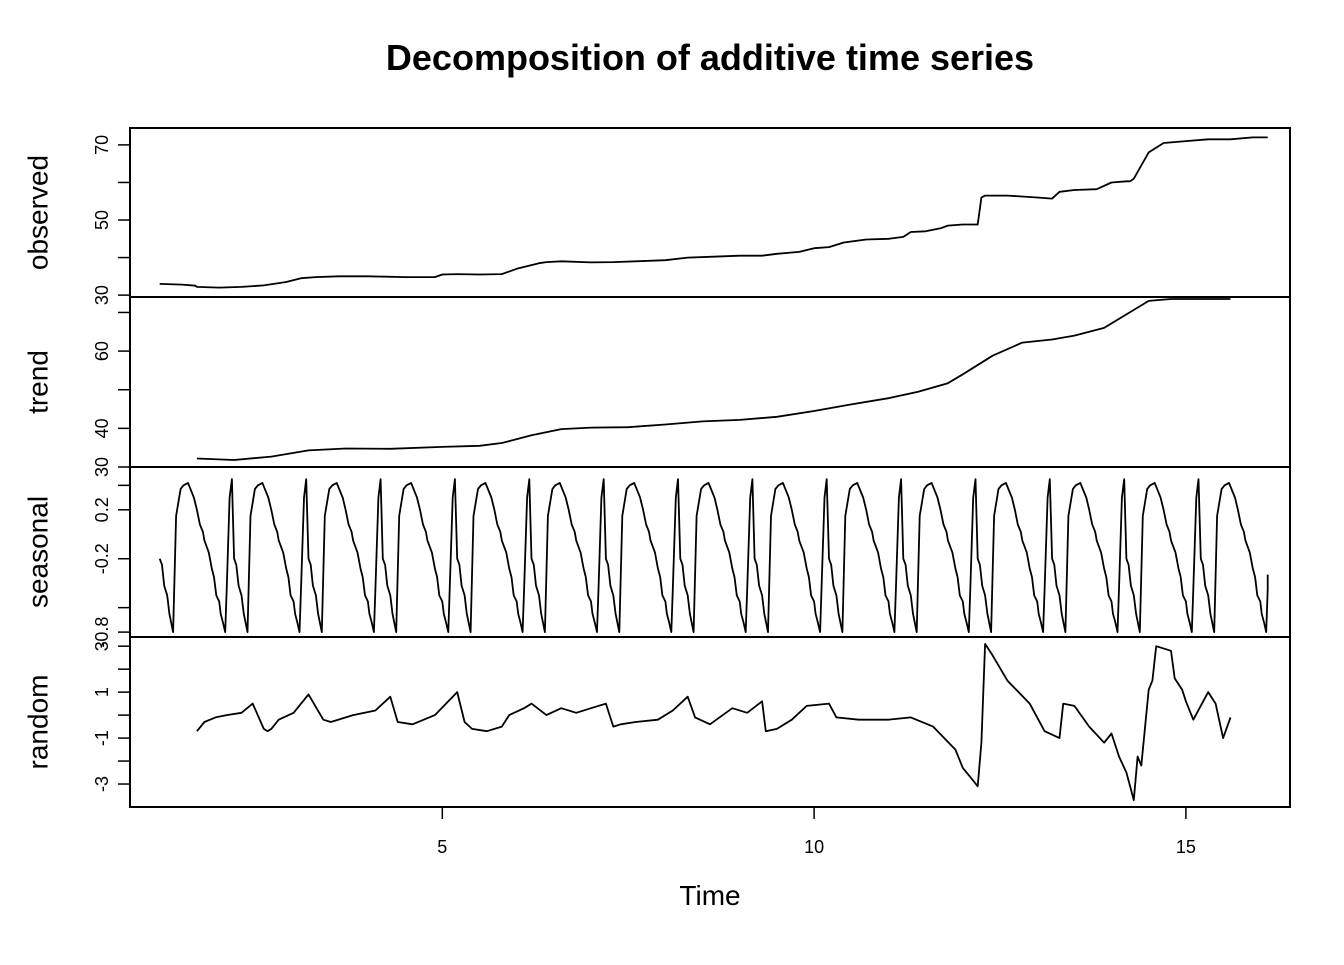 This screenshot has height=965, width=1344. Describe the element at coordinates (709, 895) in the screenshot. I see `x-axis-label: Time` at that location.